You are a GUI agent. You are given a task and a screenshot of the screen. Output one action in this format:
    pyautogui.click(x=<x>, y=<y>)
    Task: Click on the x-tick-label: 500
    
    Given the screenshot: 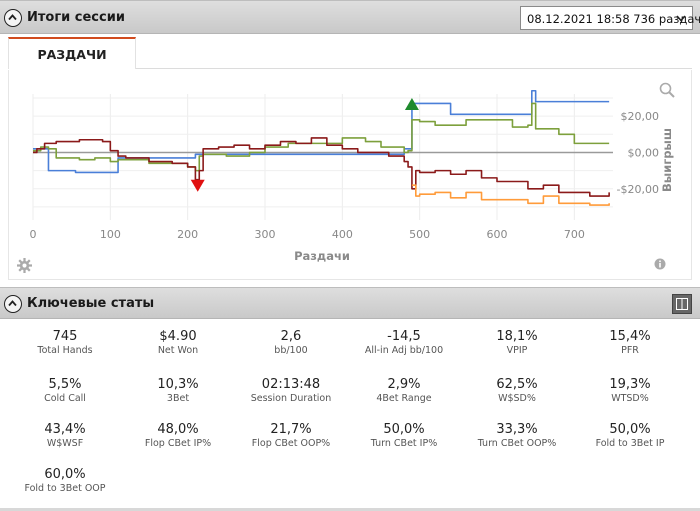 What is the action you would take?
    pyautogui.click(x=419, y=234)
    